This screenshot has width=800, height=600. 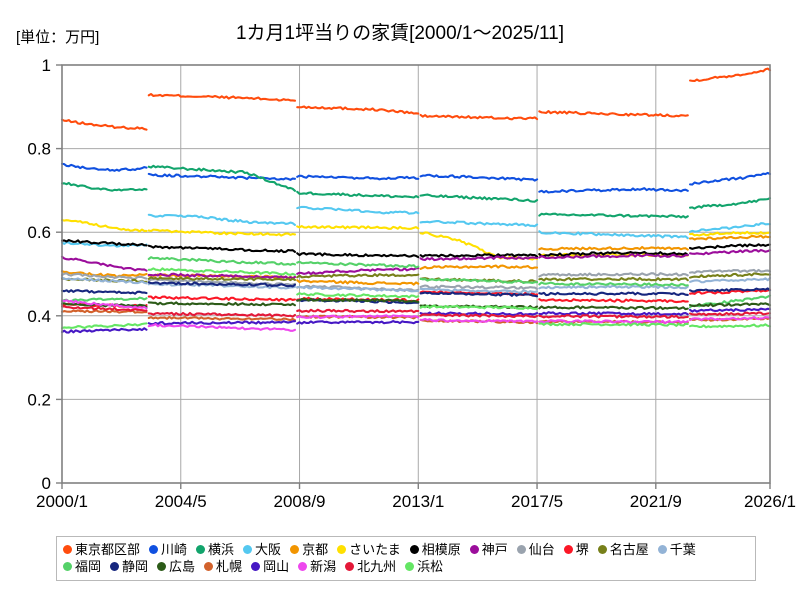 I want to click on legend-item: 岡山, so click(x=270, y=566).